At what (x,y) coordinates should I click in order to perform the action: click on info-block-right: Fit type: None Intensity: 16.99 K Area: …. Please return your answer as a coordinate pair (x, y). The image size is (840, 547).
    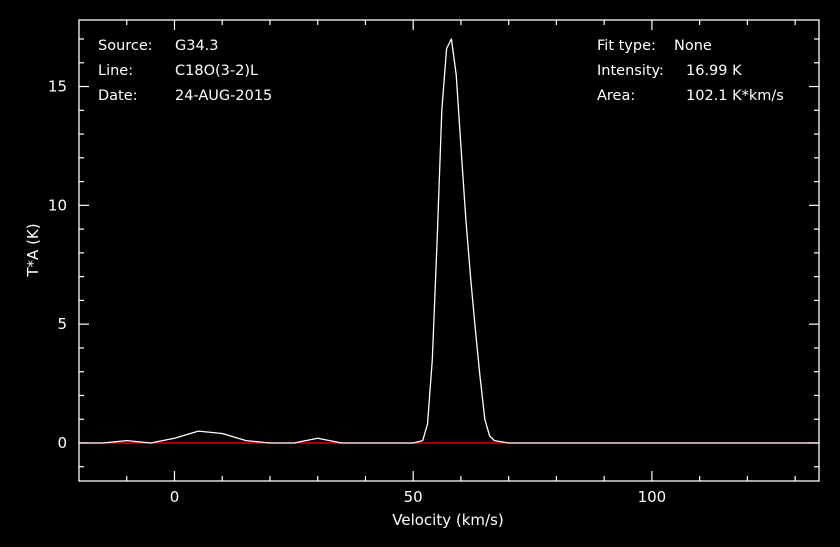
    Looking at the image, I should click on (690, 71).